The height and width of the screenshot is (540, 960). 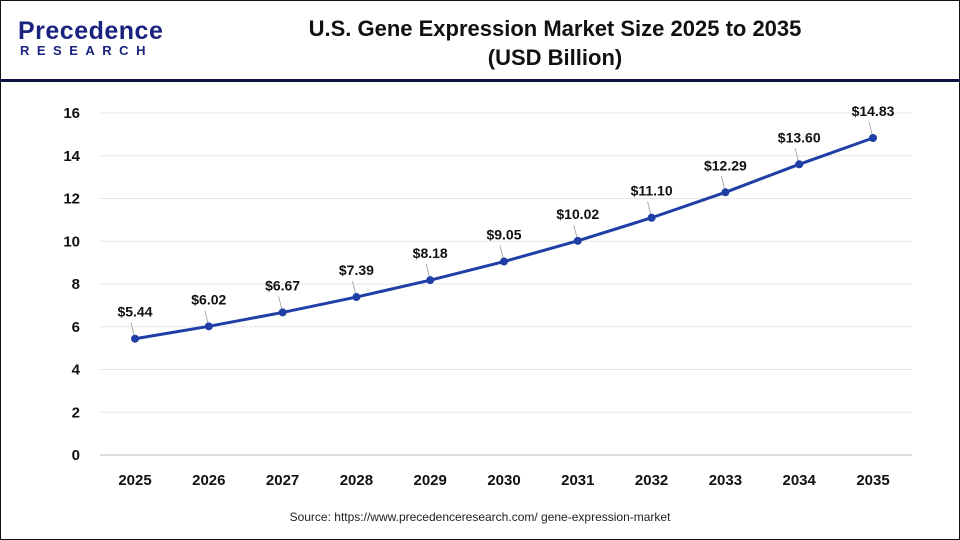 What do you see at coordinates (134, 480) in the screenshot?
I see `x-tick-label: 2025` at bounding box center [134, 480].